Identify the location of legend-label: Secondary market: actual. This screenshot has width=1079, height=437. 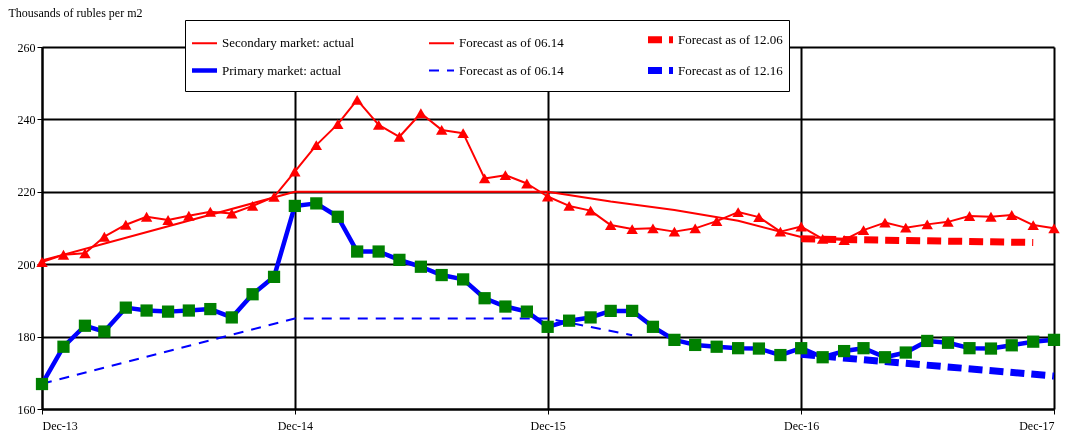
(288, 43).